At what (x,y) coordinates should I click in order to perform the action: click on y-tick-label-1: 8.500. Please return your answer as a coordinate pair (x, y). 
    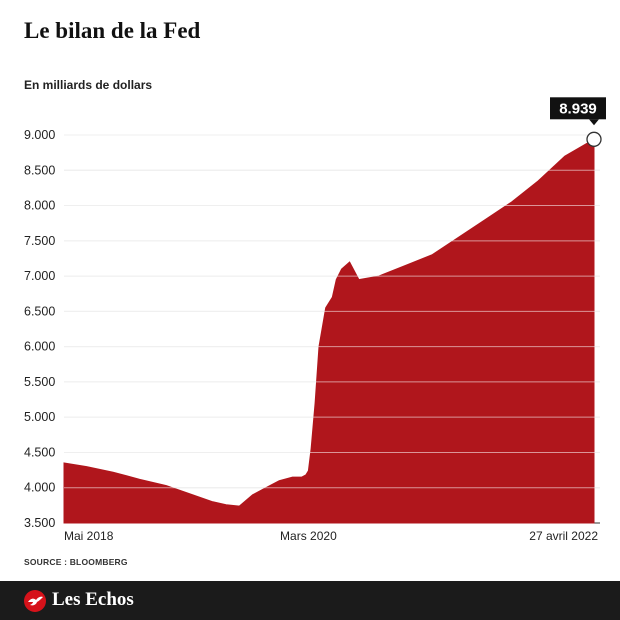
    Looking at the image, I should click on (39, 170).